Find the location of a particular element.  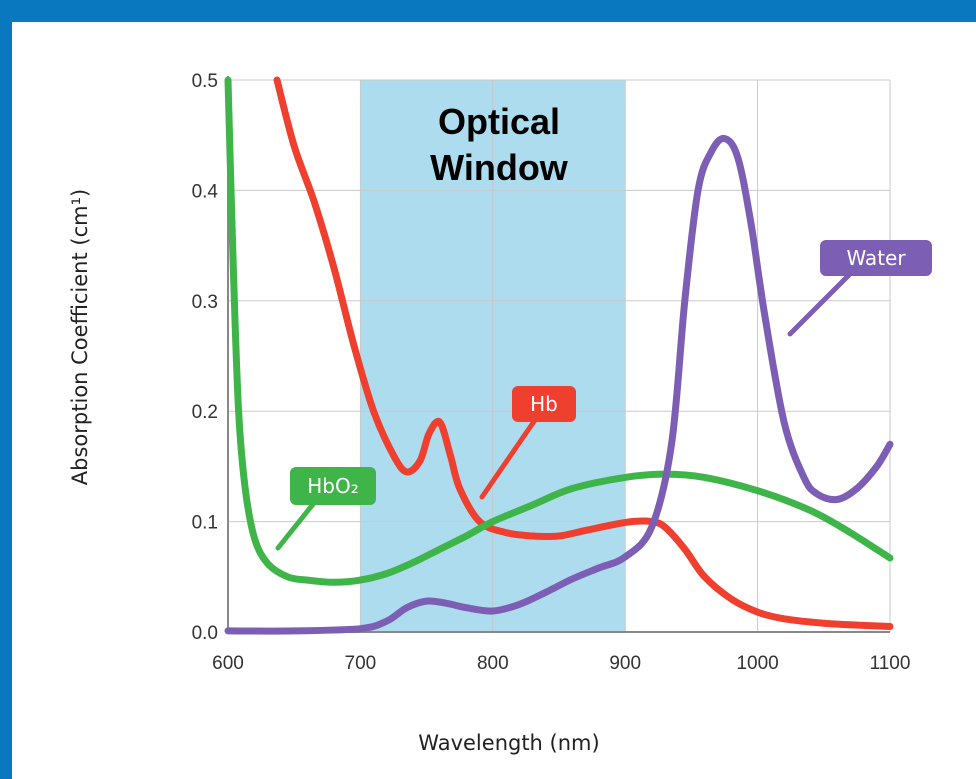

callout-label-water: Water is located at coordinates (876, 258).